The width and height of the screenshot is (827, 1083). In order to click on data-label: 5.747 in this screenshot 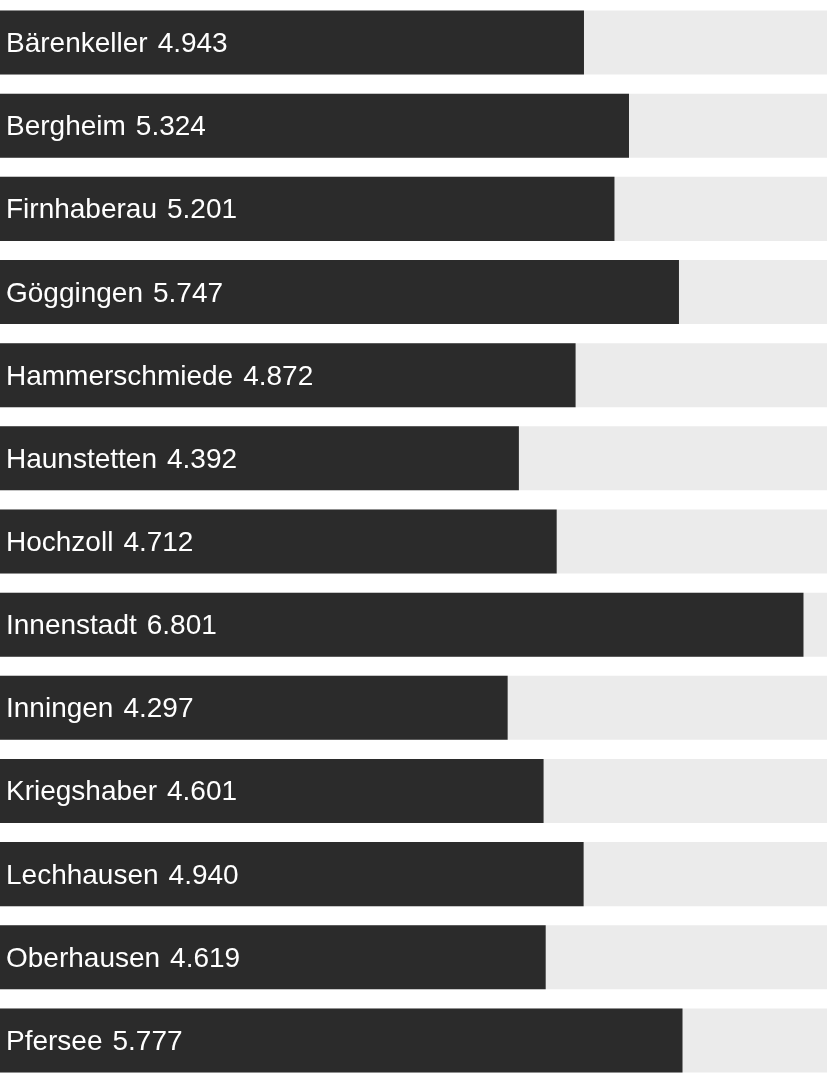, I will do `click(188, 292)`.